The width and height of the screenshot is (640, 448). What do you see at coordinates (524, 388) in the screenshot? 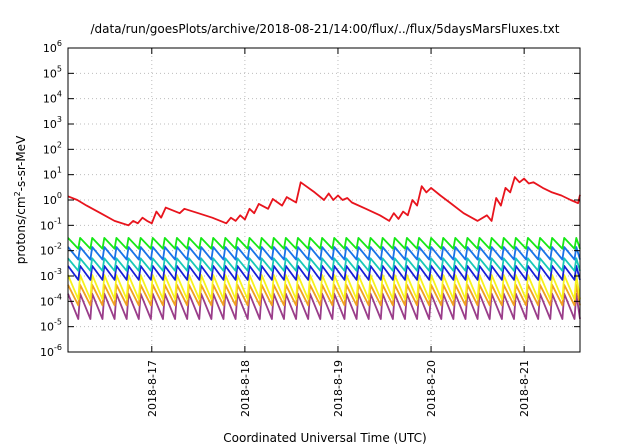
I see `x-tick-label: 2018-8-21` at bounding box center [524, 388].